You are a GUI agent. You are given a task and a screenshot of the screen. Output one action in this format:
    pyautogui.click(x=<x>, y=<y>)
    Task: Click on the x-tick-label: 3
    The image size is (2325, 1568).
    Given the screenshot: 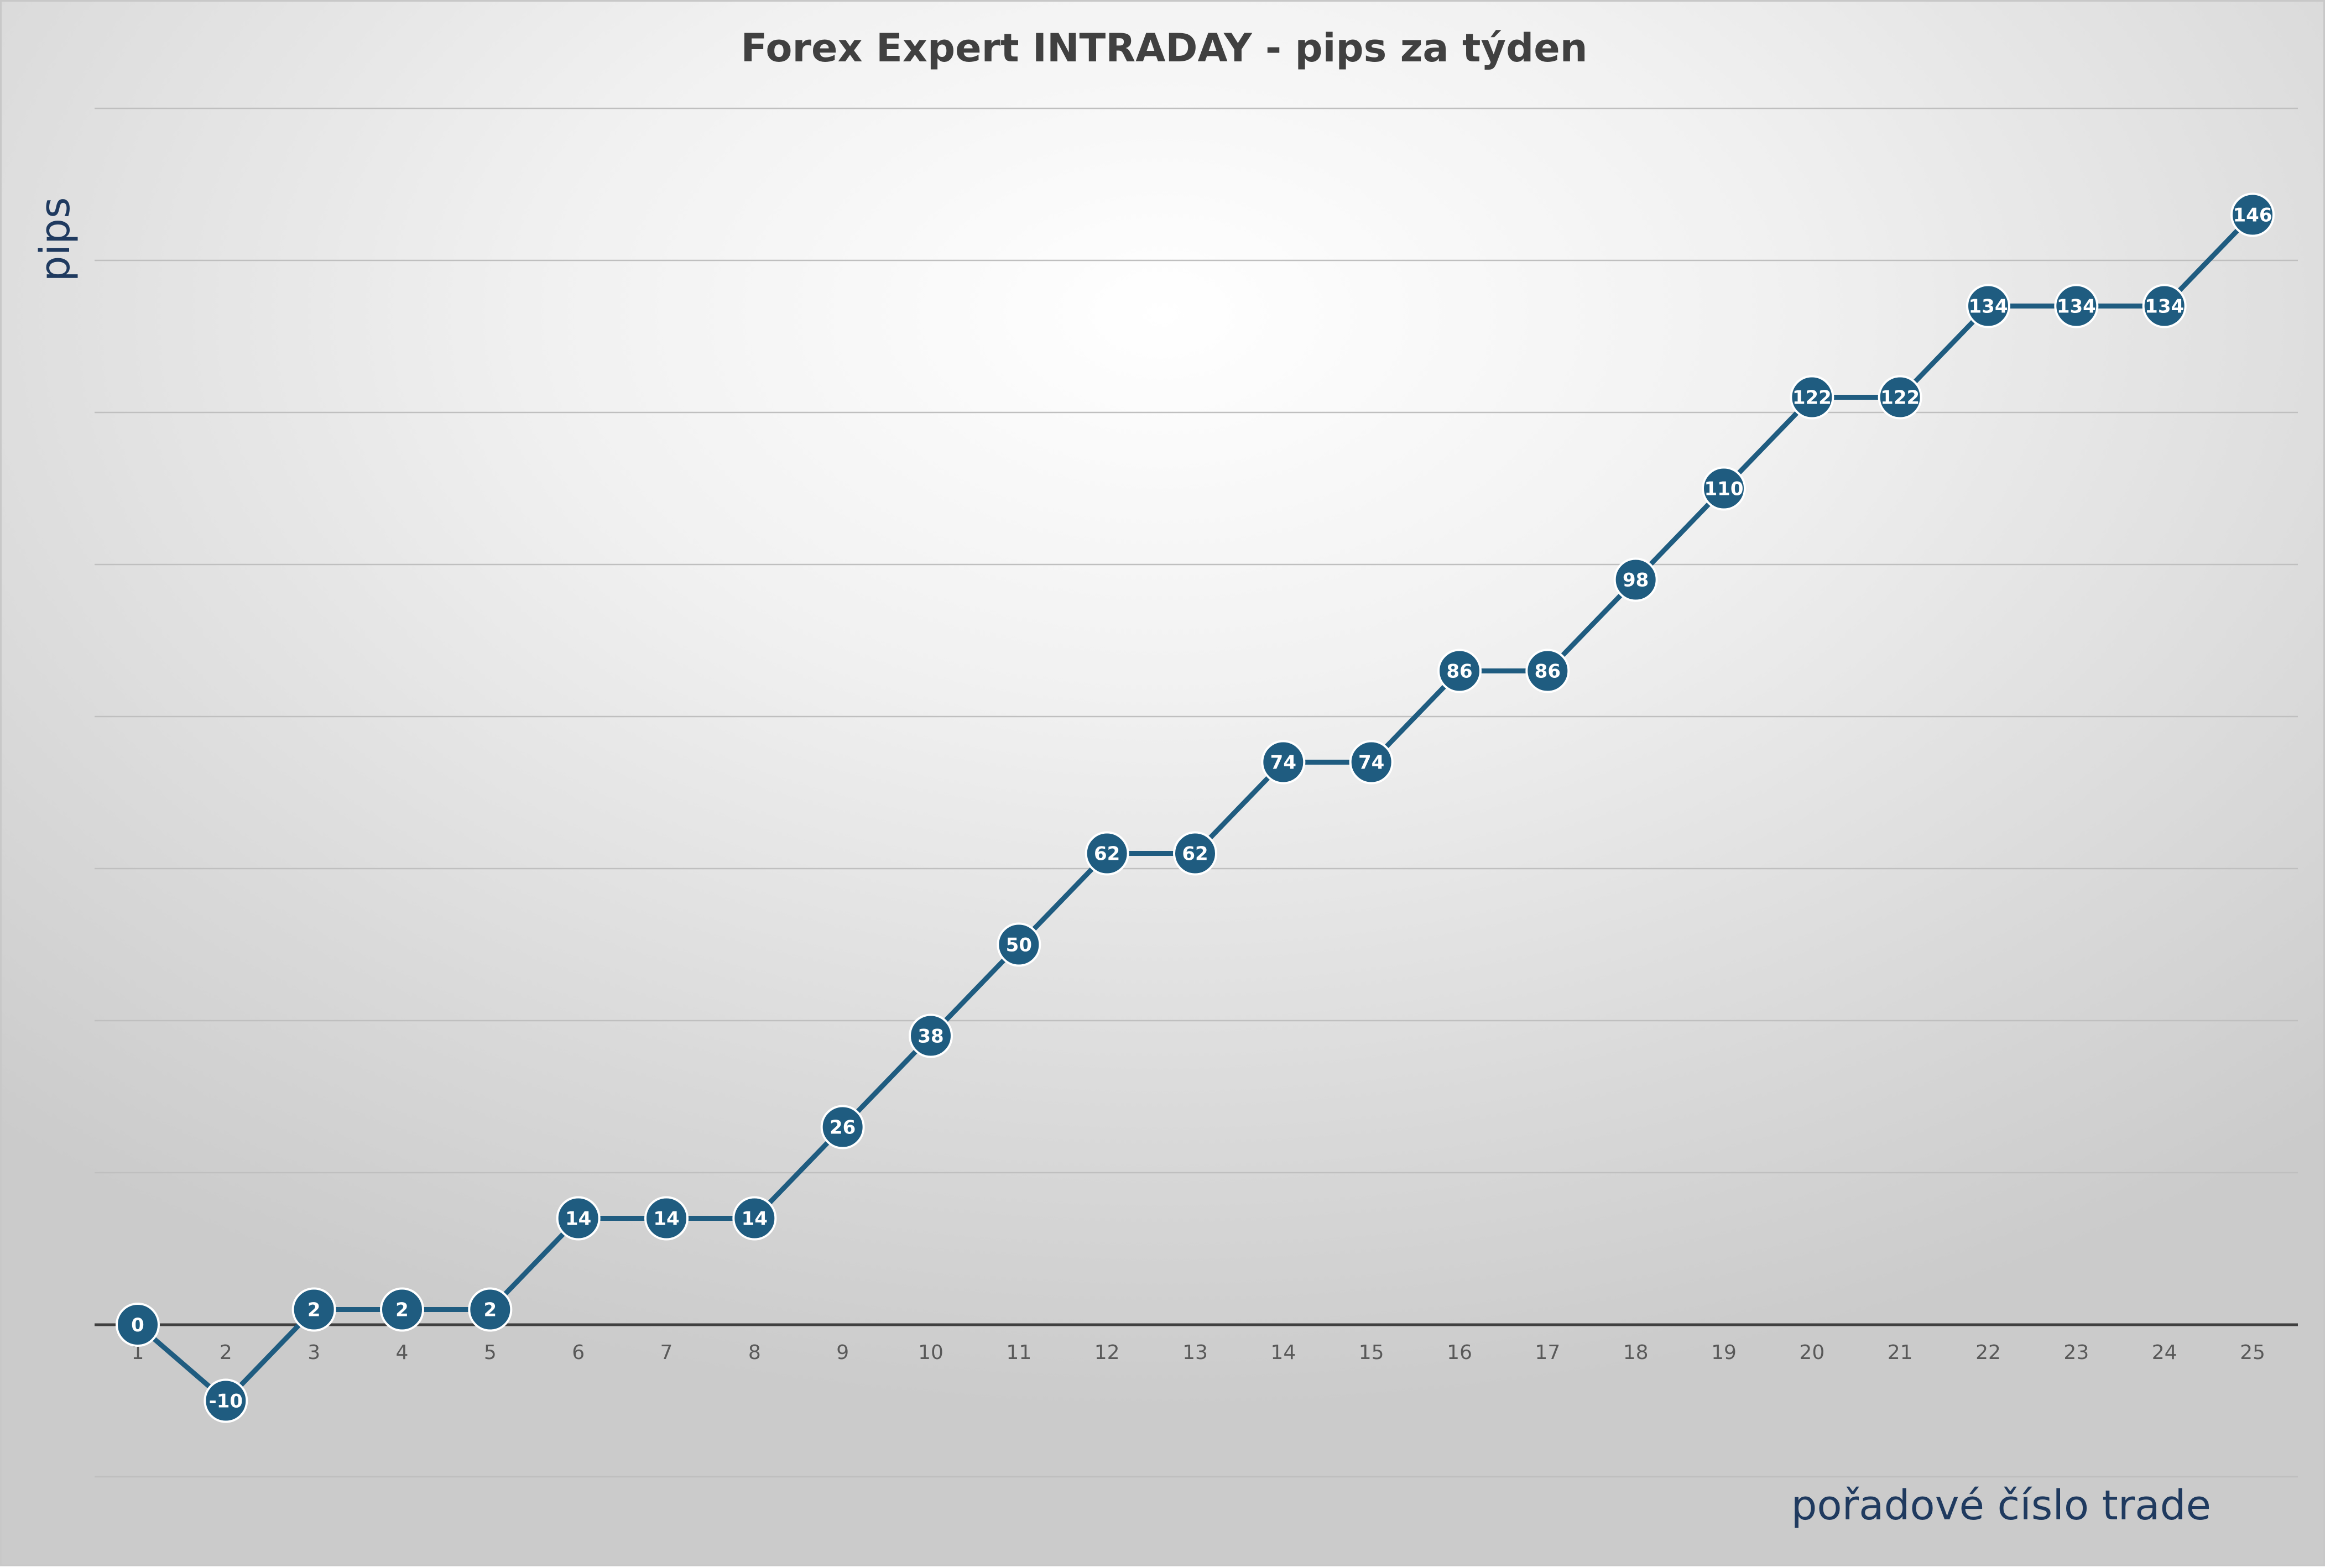 What is the action you would take?
    pyautogui.click(x=313, y=1352)
    